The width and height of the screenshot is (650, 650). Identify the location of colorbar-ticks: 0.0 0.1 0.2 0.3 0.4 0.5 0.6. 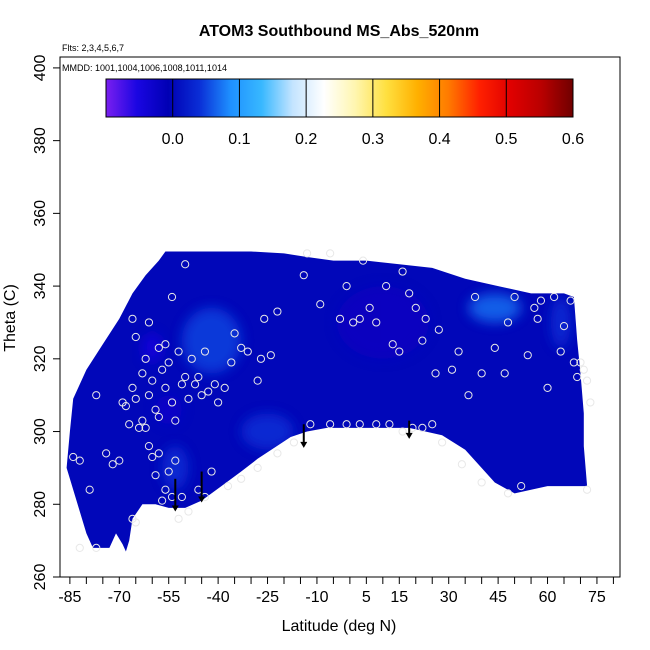
(373, 113).